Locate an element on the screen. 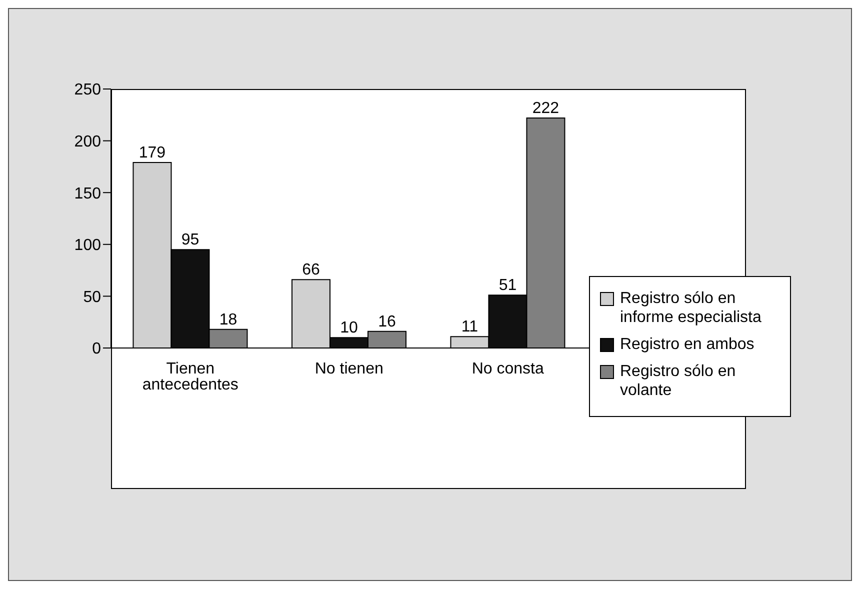  x-tick-label: No tienen is located at coordinates (349, 369).